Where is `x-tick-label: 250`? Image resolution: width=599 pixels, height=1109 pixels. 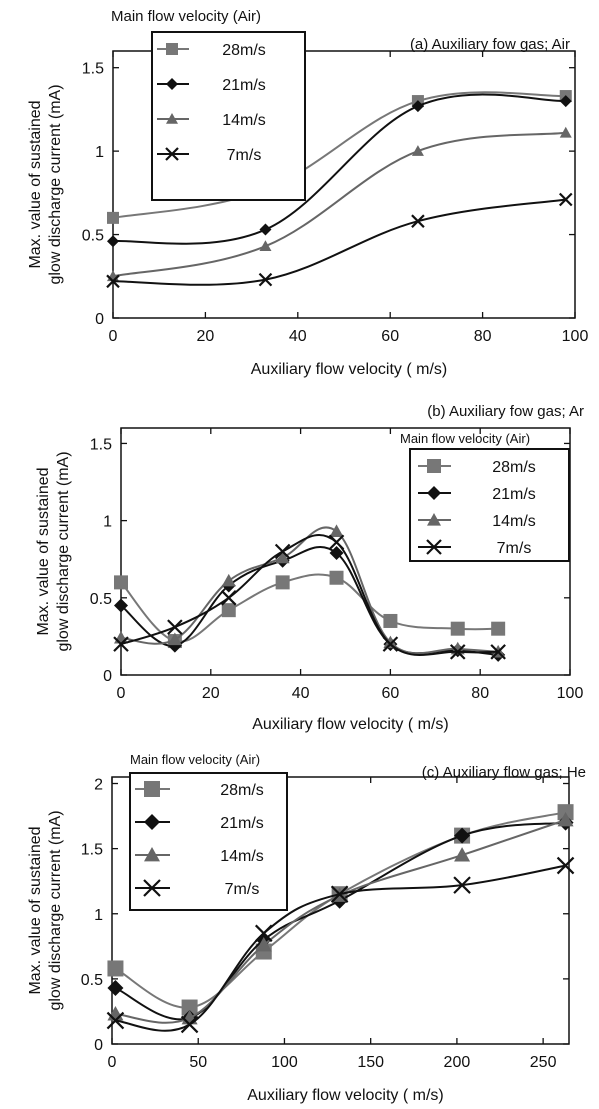 x-tick-label: 250 is located at coordinates (543, 1062).